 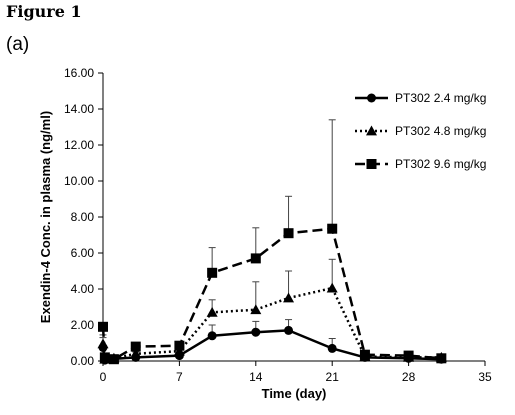 I want to click on y-tick-label: 14.00, so click(x=79, y=109).